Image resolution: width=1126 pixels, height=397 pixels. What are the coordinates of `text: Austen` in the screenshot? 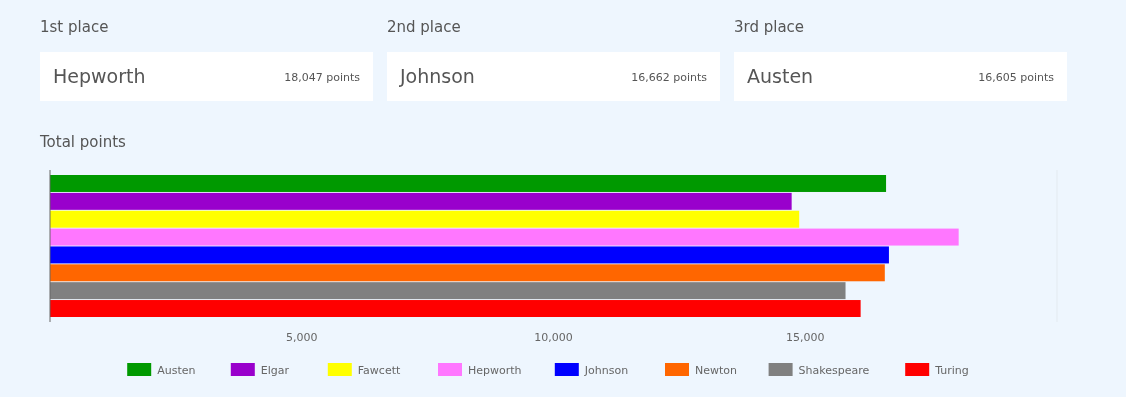 It's located at (780, 76).